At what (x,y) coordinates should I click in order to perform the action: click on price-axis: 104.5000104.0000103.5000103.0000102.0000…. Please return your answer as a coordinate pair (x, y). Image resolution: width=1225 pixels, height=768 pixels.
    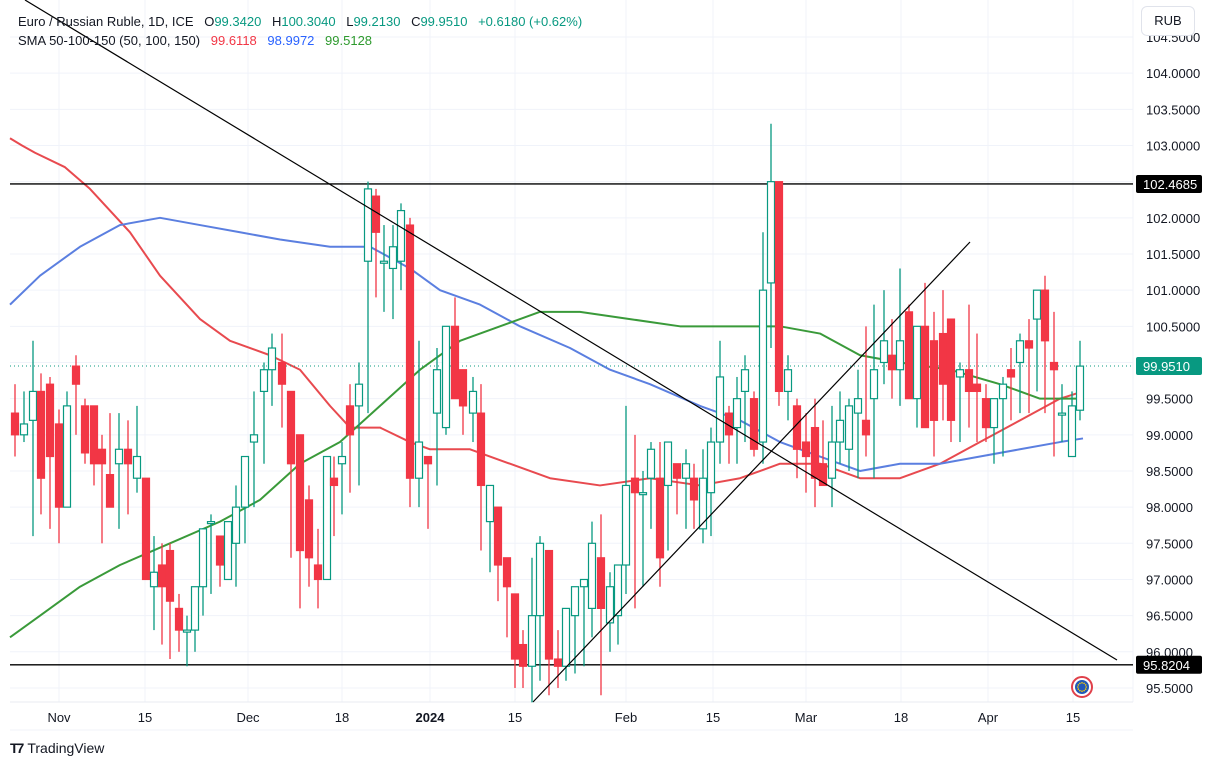
    Looking at the image, I should click on (1166, 351).